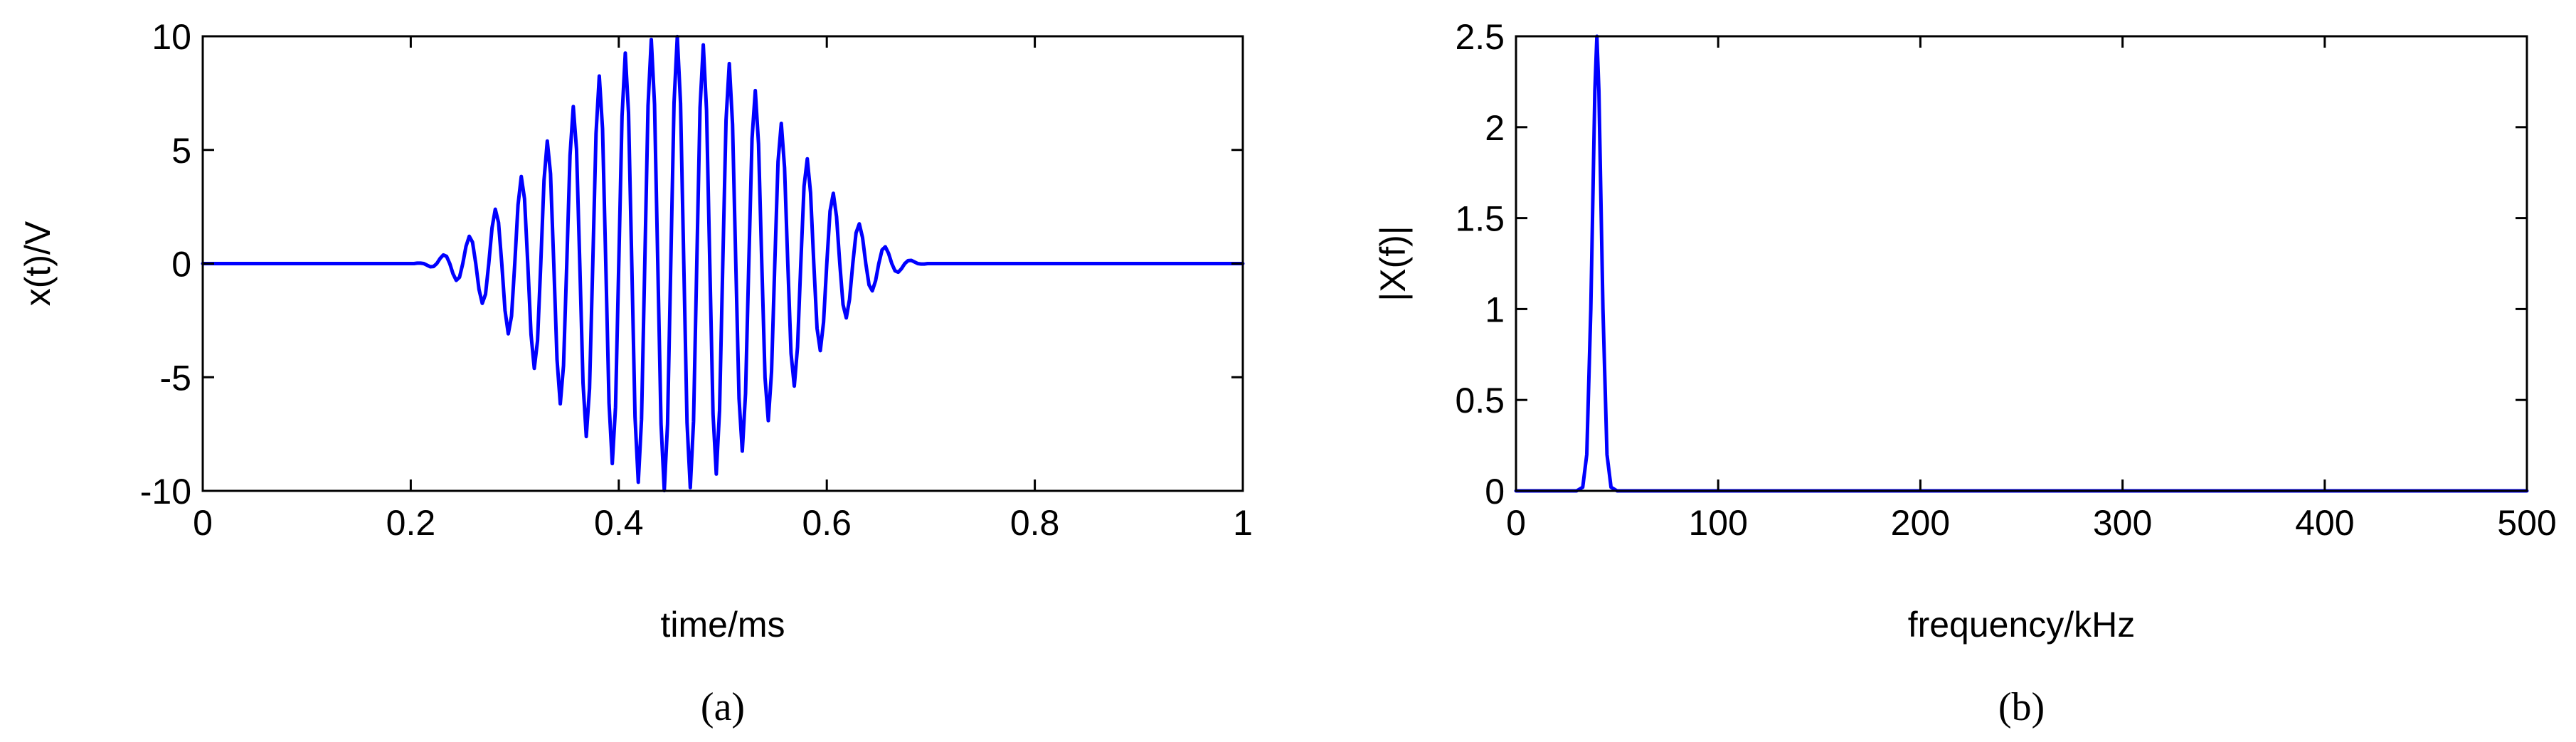 This screenshot has height=742, width=2576. Describe the element at coordinates (1393, 264) in the screenshot. I see `y-axis-label: |X(f)|` at that location.